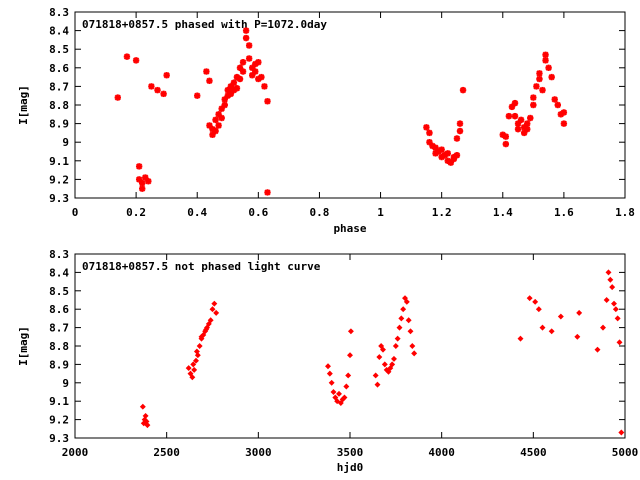  Describe the element at coordinates (59, 328) in the screenshot. I see `y-tick-label: 8.7` at that location.